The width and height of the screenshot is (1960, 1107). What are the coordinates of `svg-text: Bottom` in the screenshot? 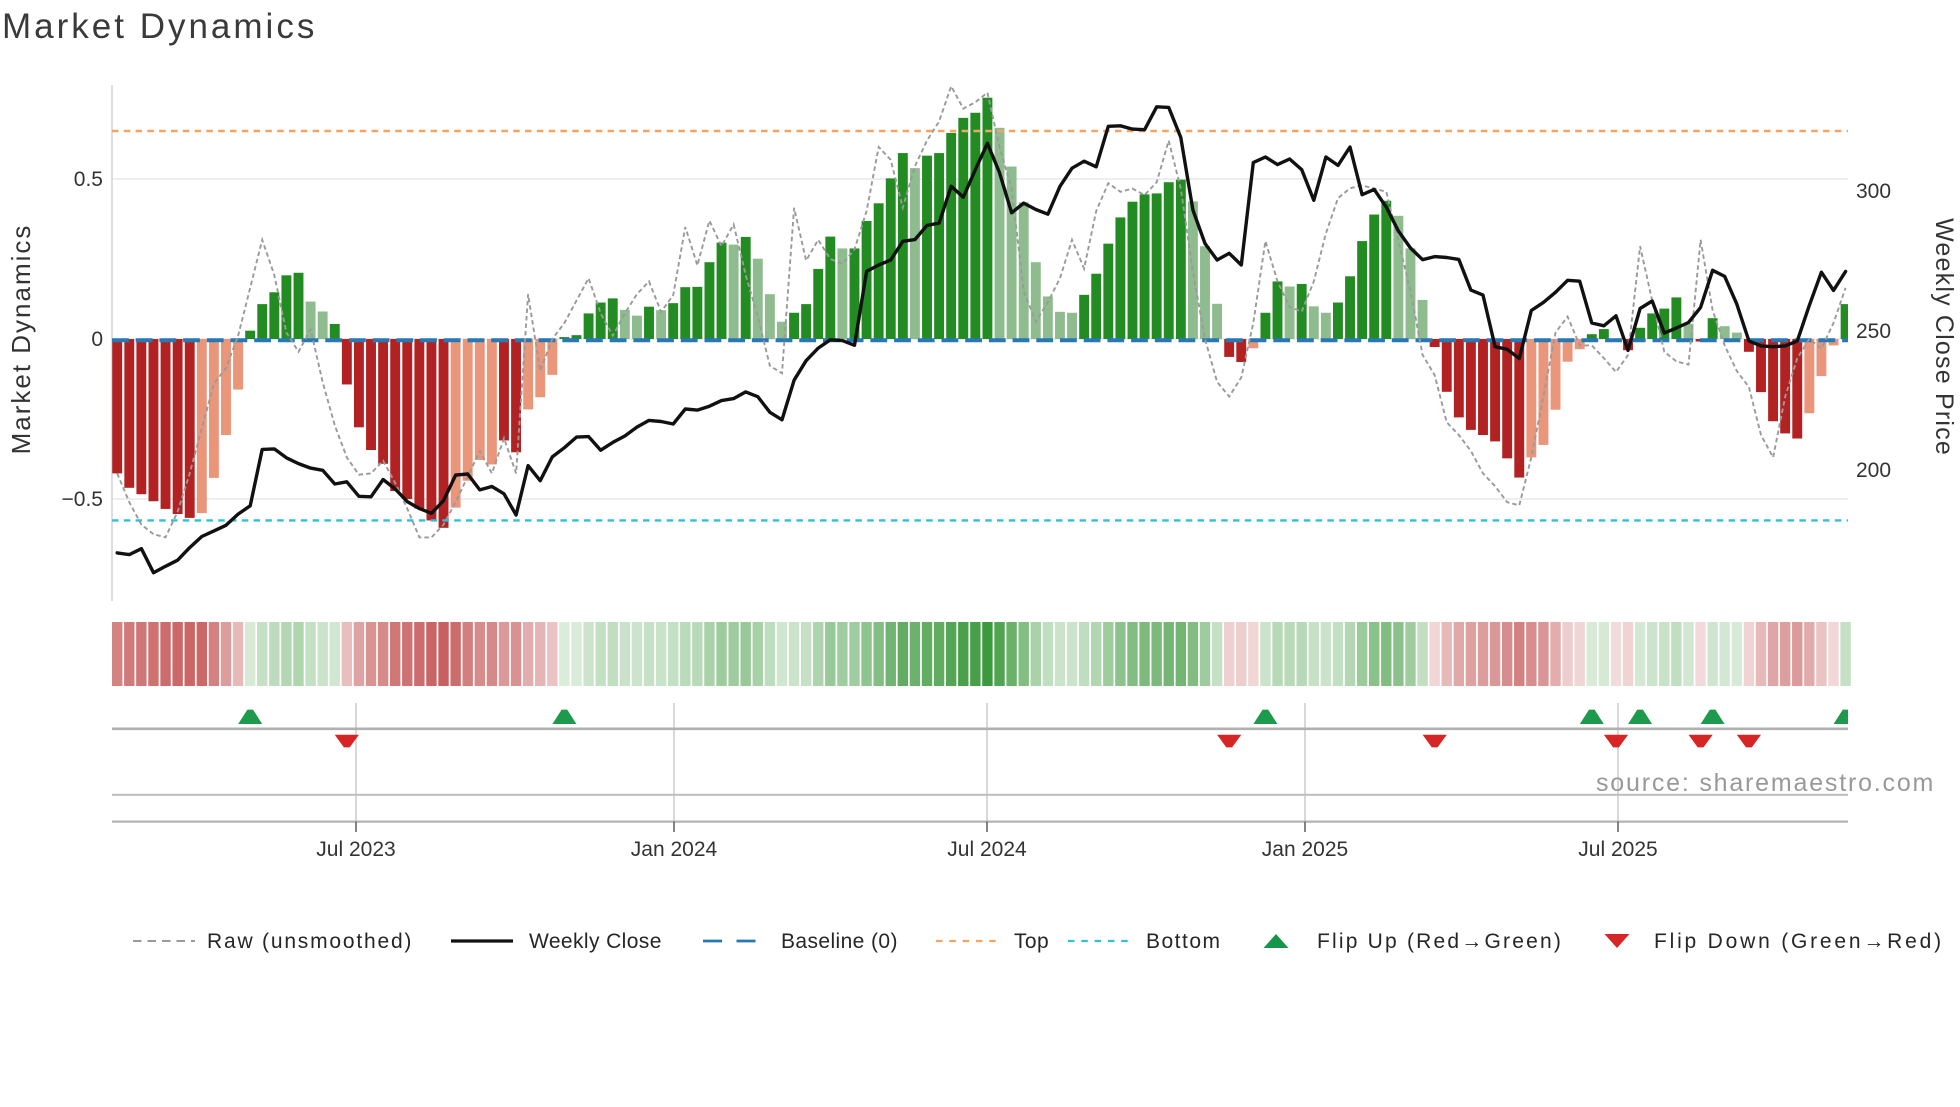 It's located at (1184, 941).